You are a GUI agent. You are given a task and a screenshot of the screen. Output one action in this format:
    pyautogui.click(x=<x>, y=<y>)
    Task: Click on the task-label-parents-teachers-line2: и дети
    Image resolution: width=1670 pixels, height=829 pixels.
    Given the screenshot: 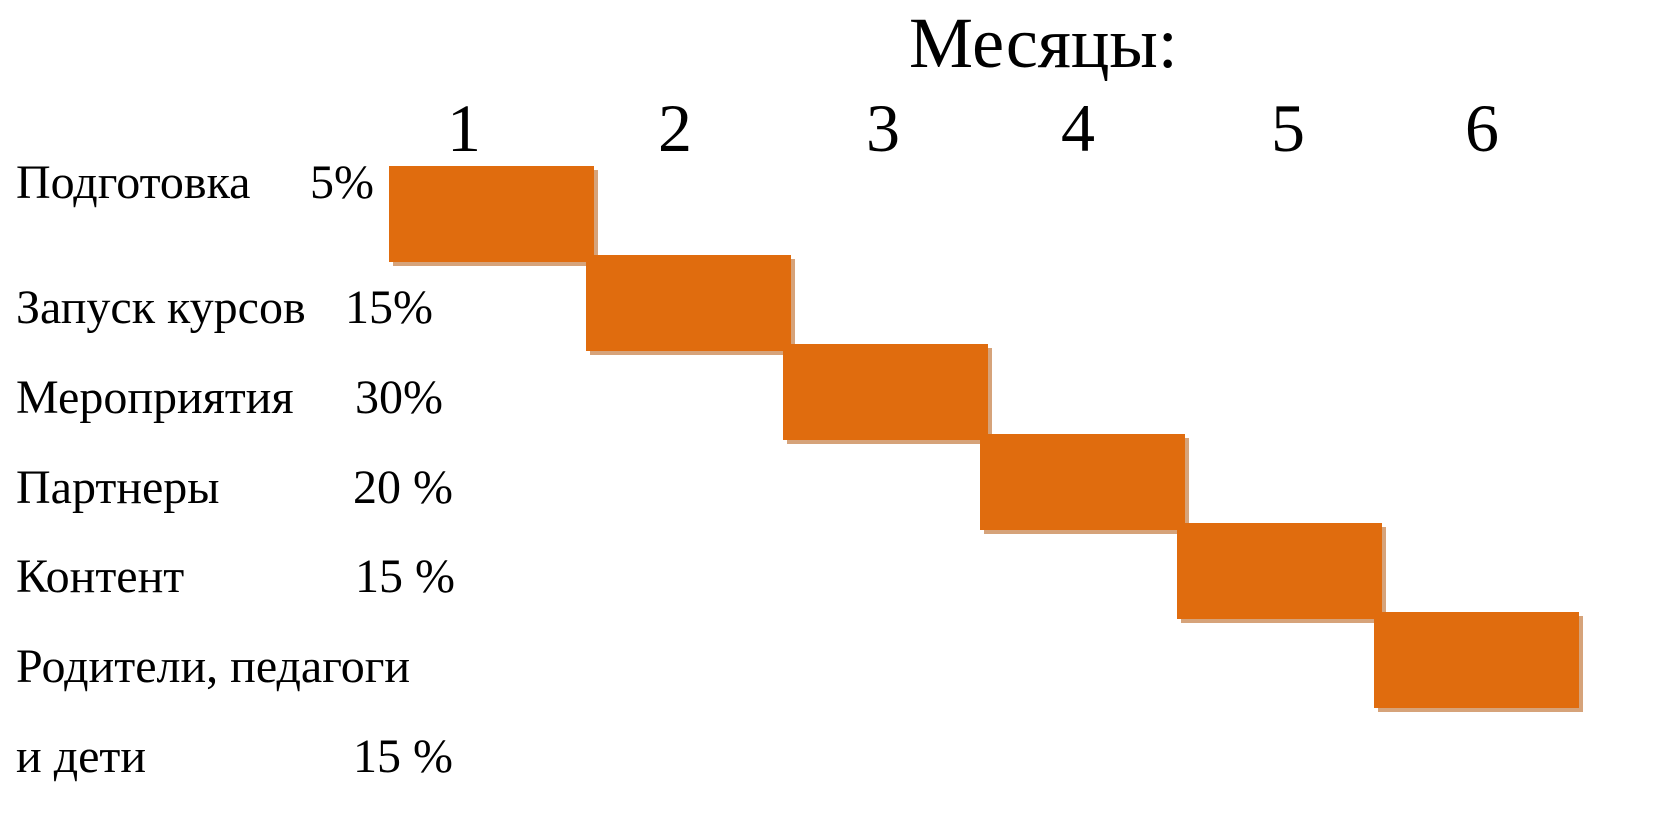 What is the action you would take?
    pyautogui.click(x=81, y=757)
    